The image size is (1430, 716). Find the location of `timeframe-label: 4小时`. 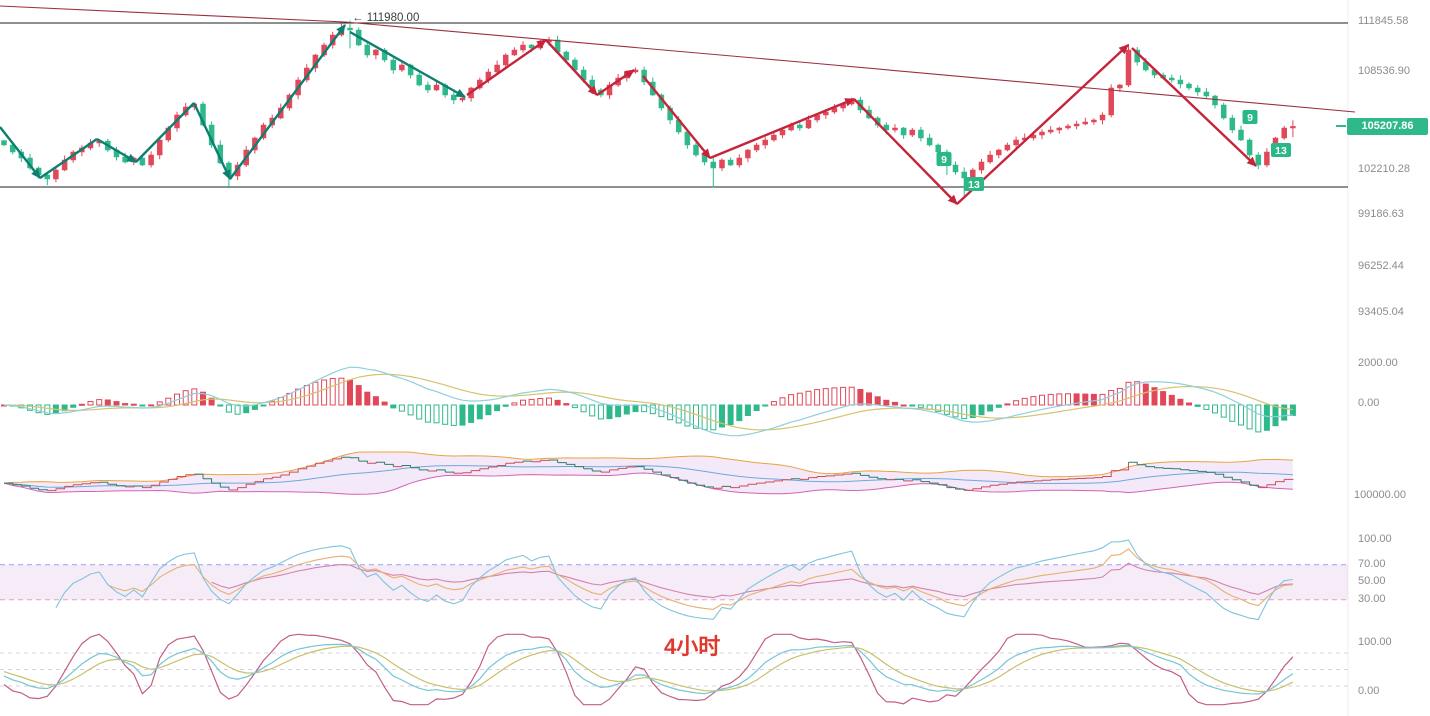

timeframe-label: 4小时 is located at coordinates (692, 646).